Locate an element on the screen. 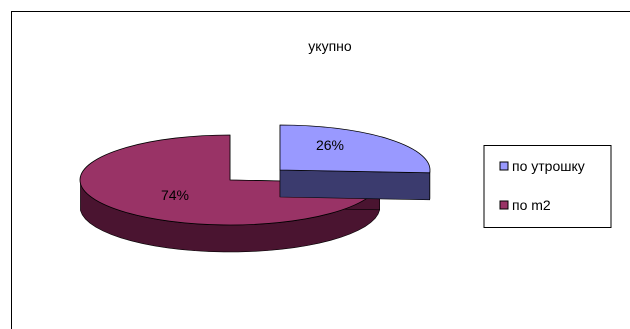  data-label-по-утрошку: 26% is located at coordinates (330, 145).